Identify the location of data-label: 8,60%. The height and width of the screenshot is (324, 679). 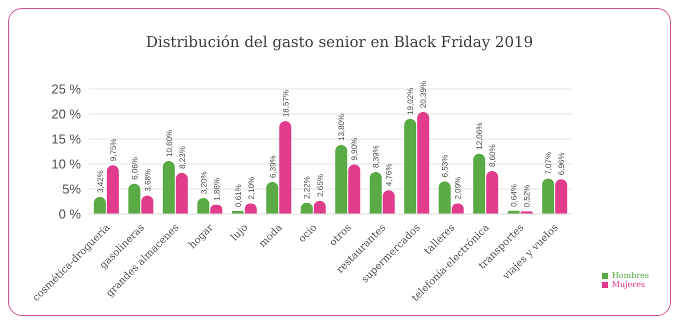
(493, 155).